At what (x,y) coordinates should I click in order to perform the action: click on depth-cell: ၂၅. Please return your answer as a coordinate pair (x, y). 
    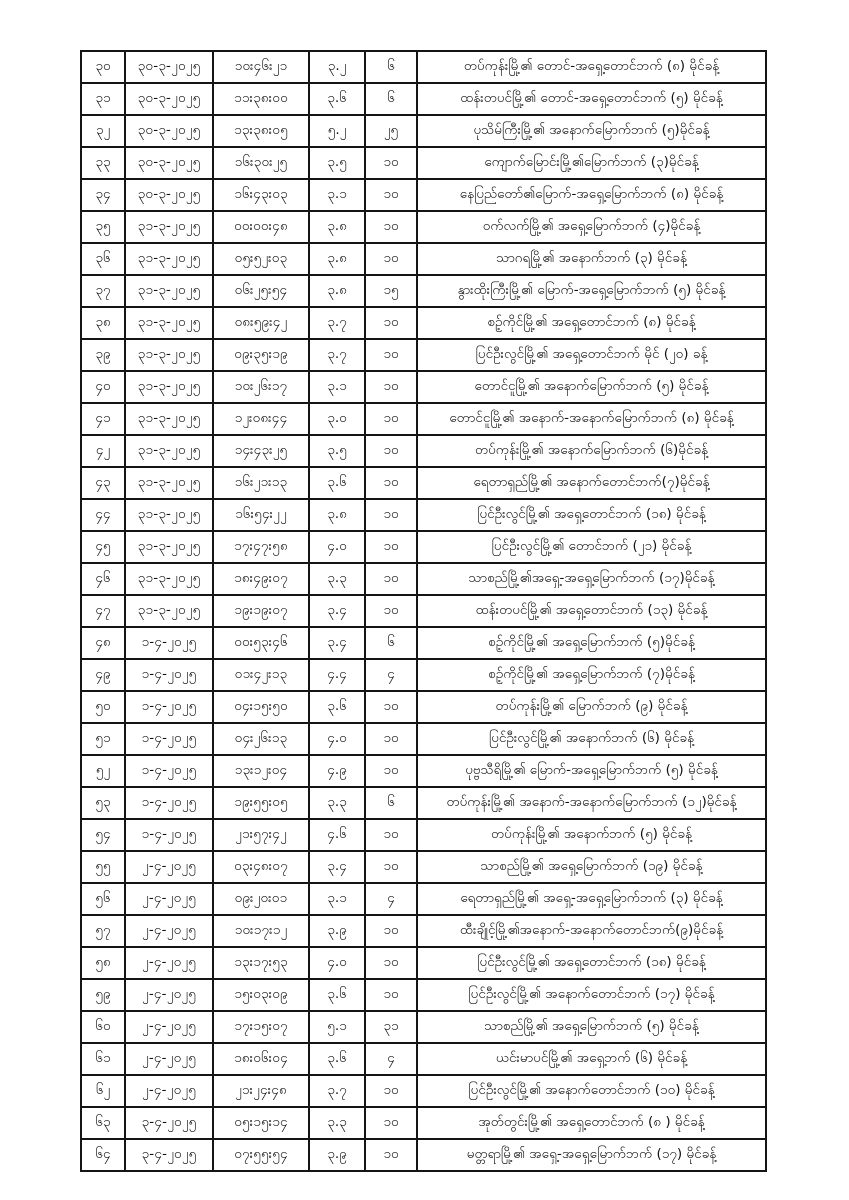
    Looking at the image, I should click on (391, 131).